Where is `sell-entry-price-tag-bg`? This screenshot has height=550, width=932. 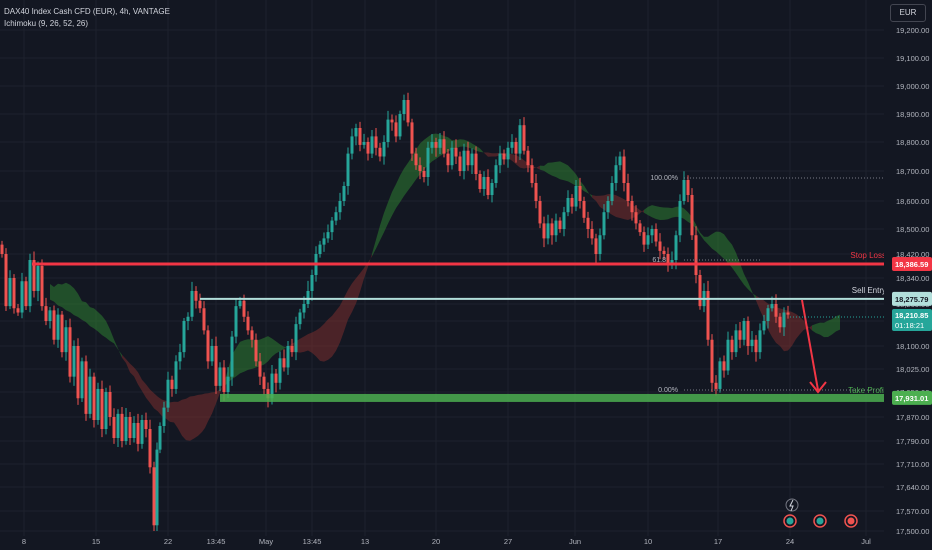 sell-entry-price-tag-bg is located at coordinates (912, 298).